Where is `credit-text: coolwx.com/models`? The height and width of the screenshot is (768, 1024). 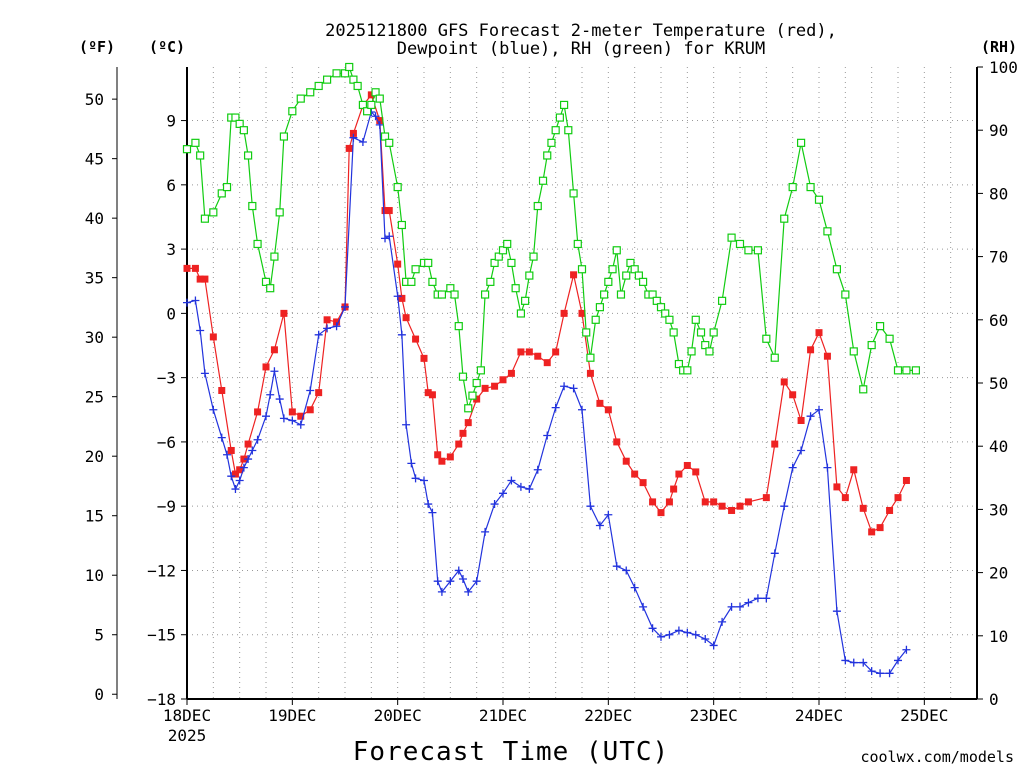
credit-text: coolwx.com/models is located at coordinates (937, 757).